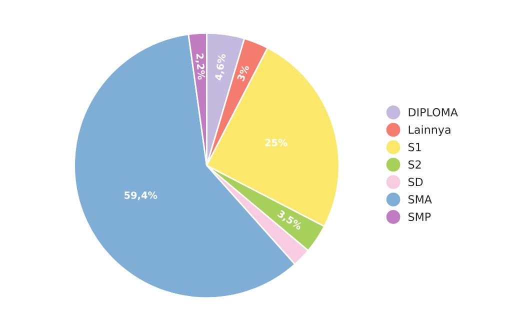  What do you see at coordinates (419, 216) in the screenshot?
I see `legend-label: SMP` at bounding box center [419, 216].